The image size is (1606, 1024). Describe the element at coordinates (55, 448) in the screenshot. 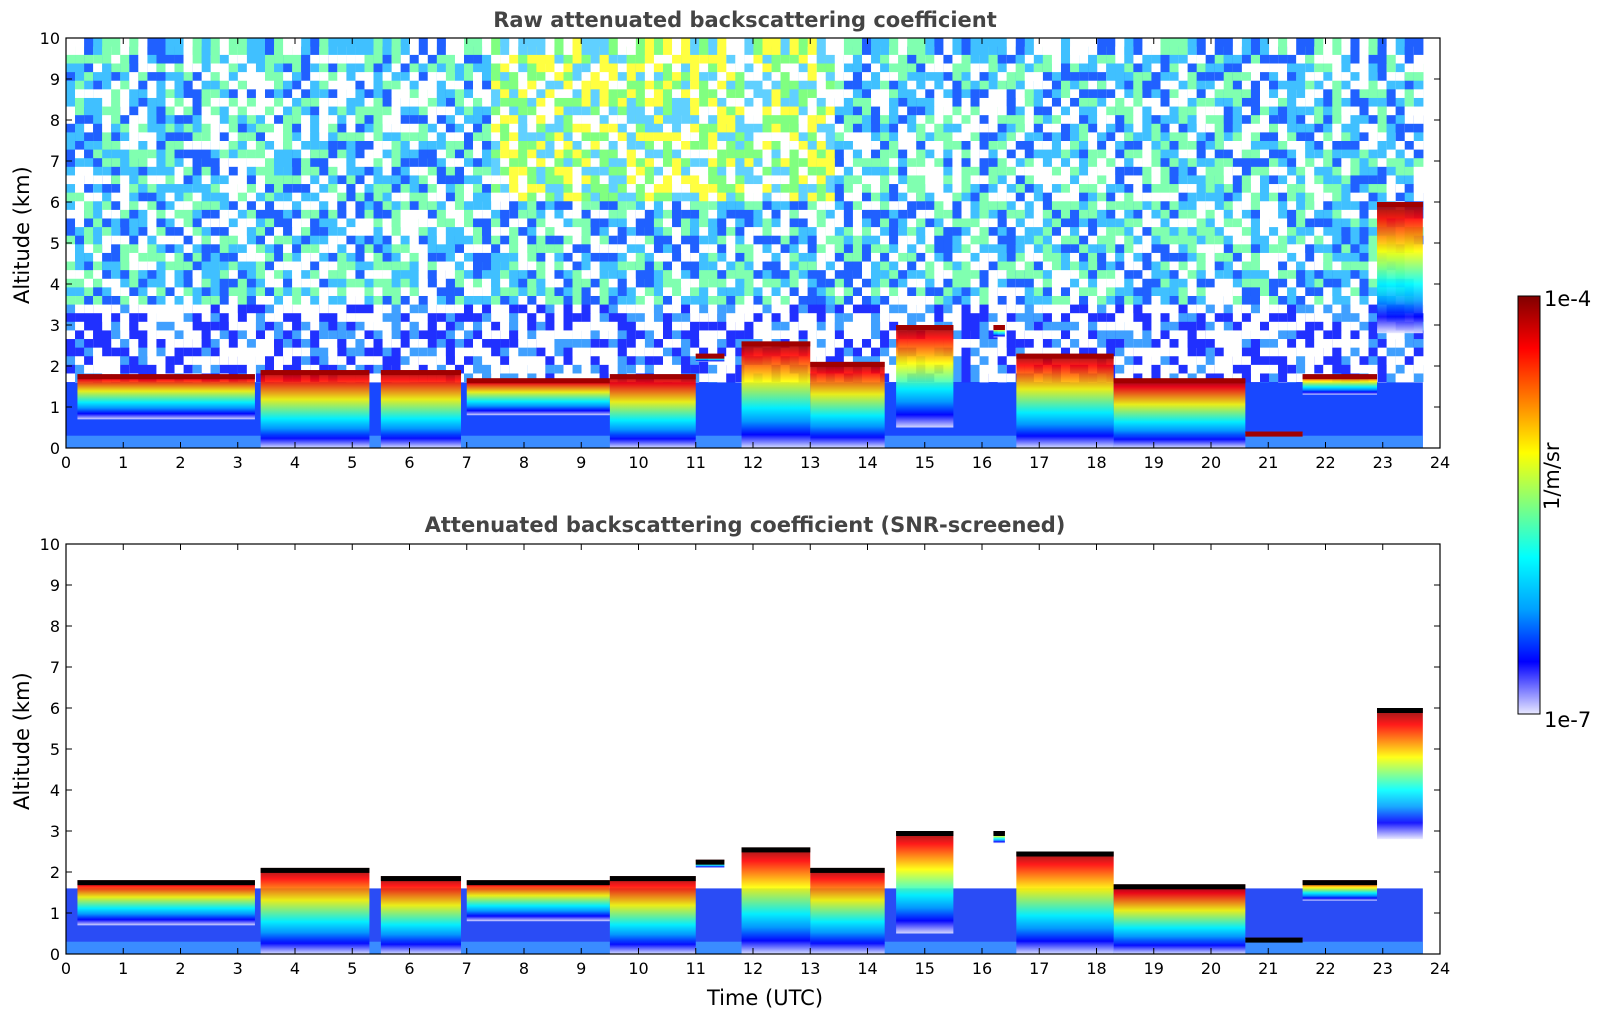

I see `y-tick-label: 0` at that location.